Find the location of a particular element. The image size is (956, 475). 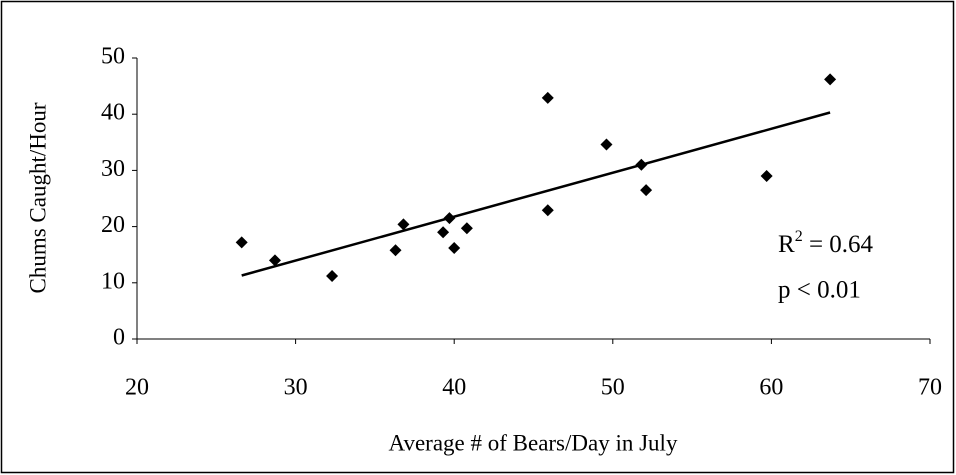

y-axis-label: Chums Caught/Hour is located at coordinates (37, 197).